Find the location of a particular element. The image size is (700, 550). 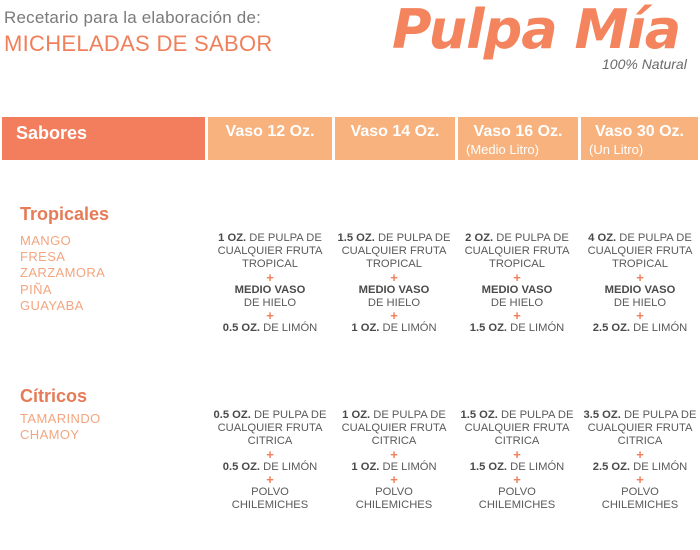

column-header-label: Vaso 30 Oz. is located at coordinates (639, 131).